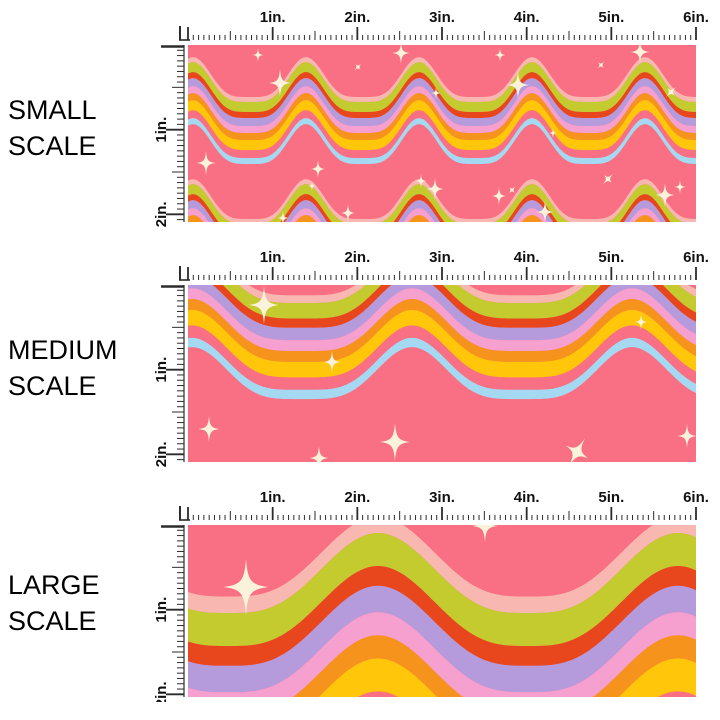 This screenshot has height=720, width=720. I want to click on ruler-inch-label: 6in., so click(696, 497).